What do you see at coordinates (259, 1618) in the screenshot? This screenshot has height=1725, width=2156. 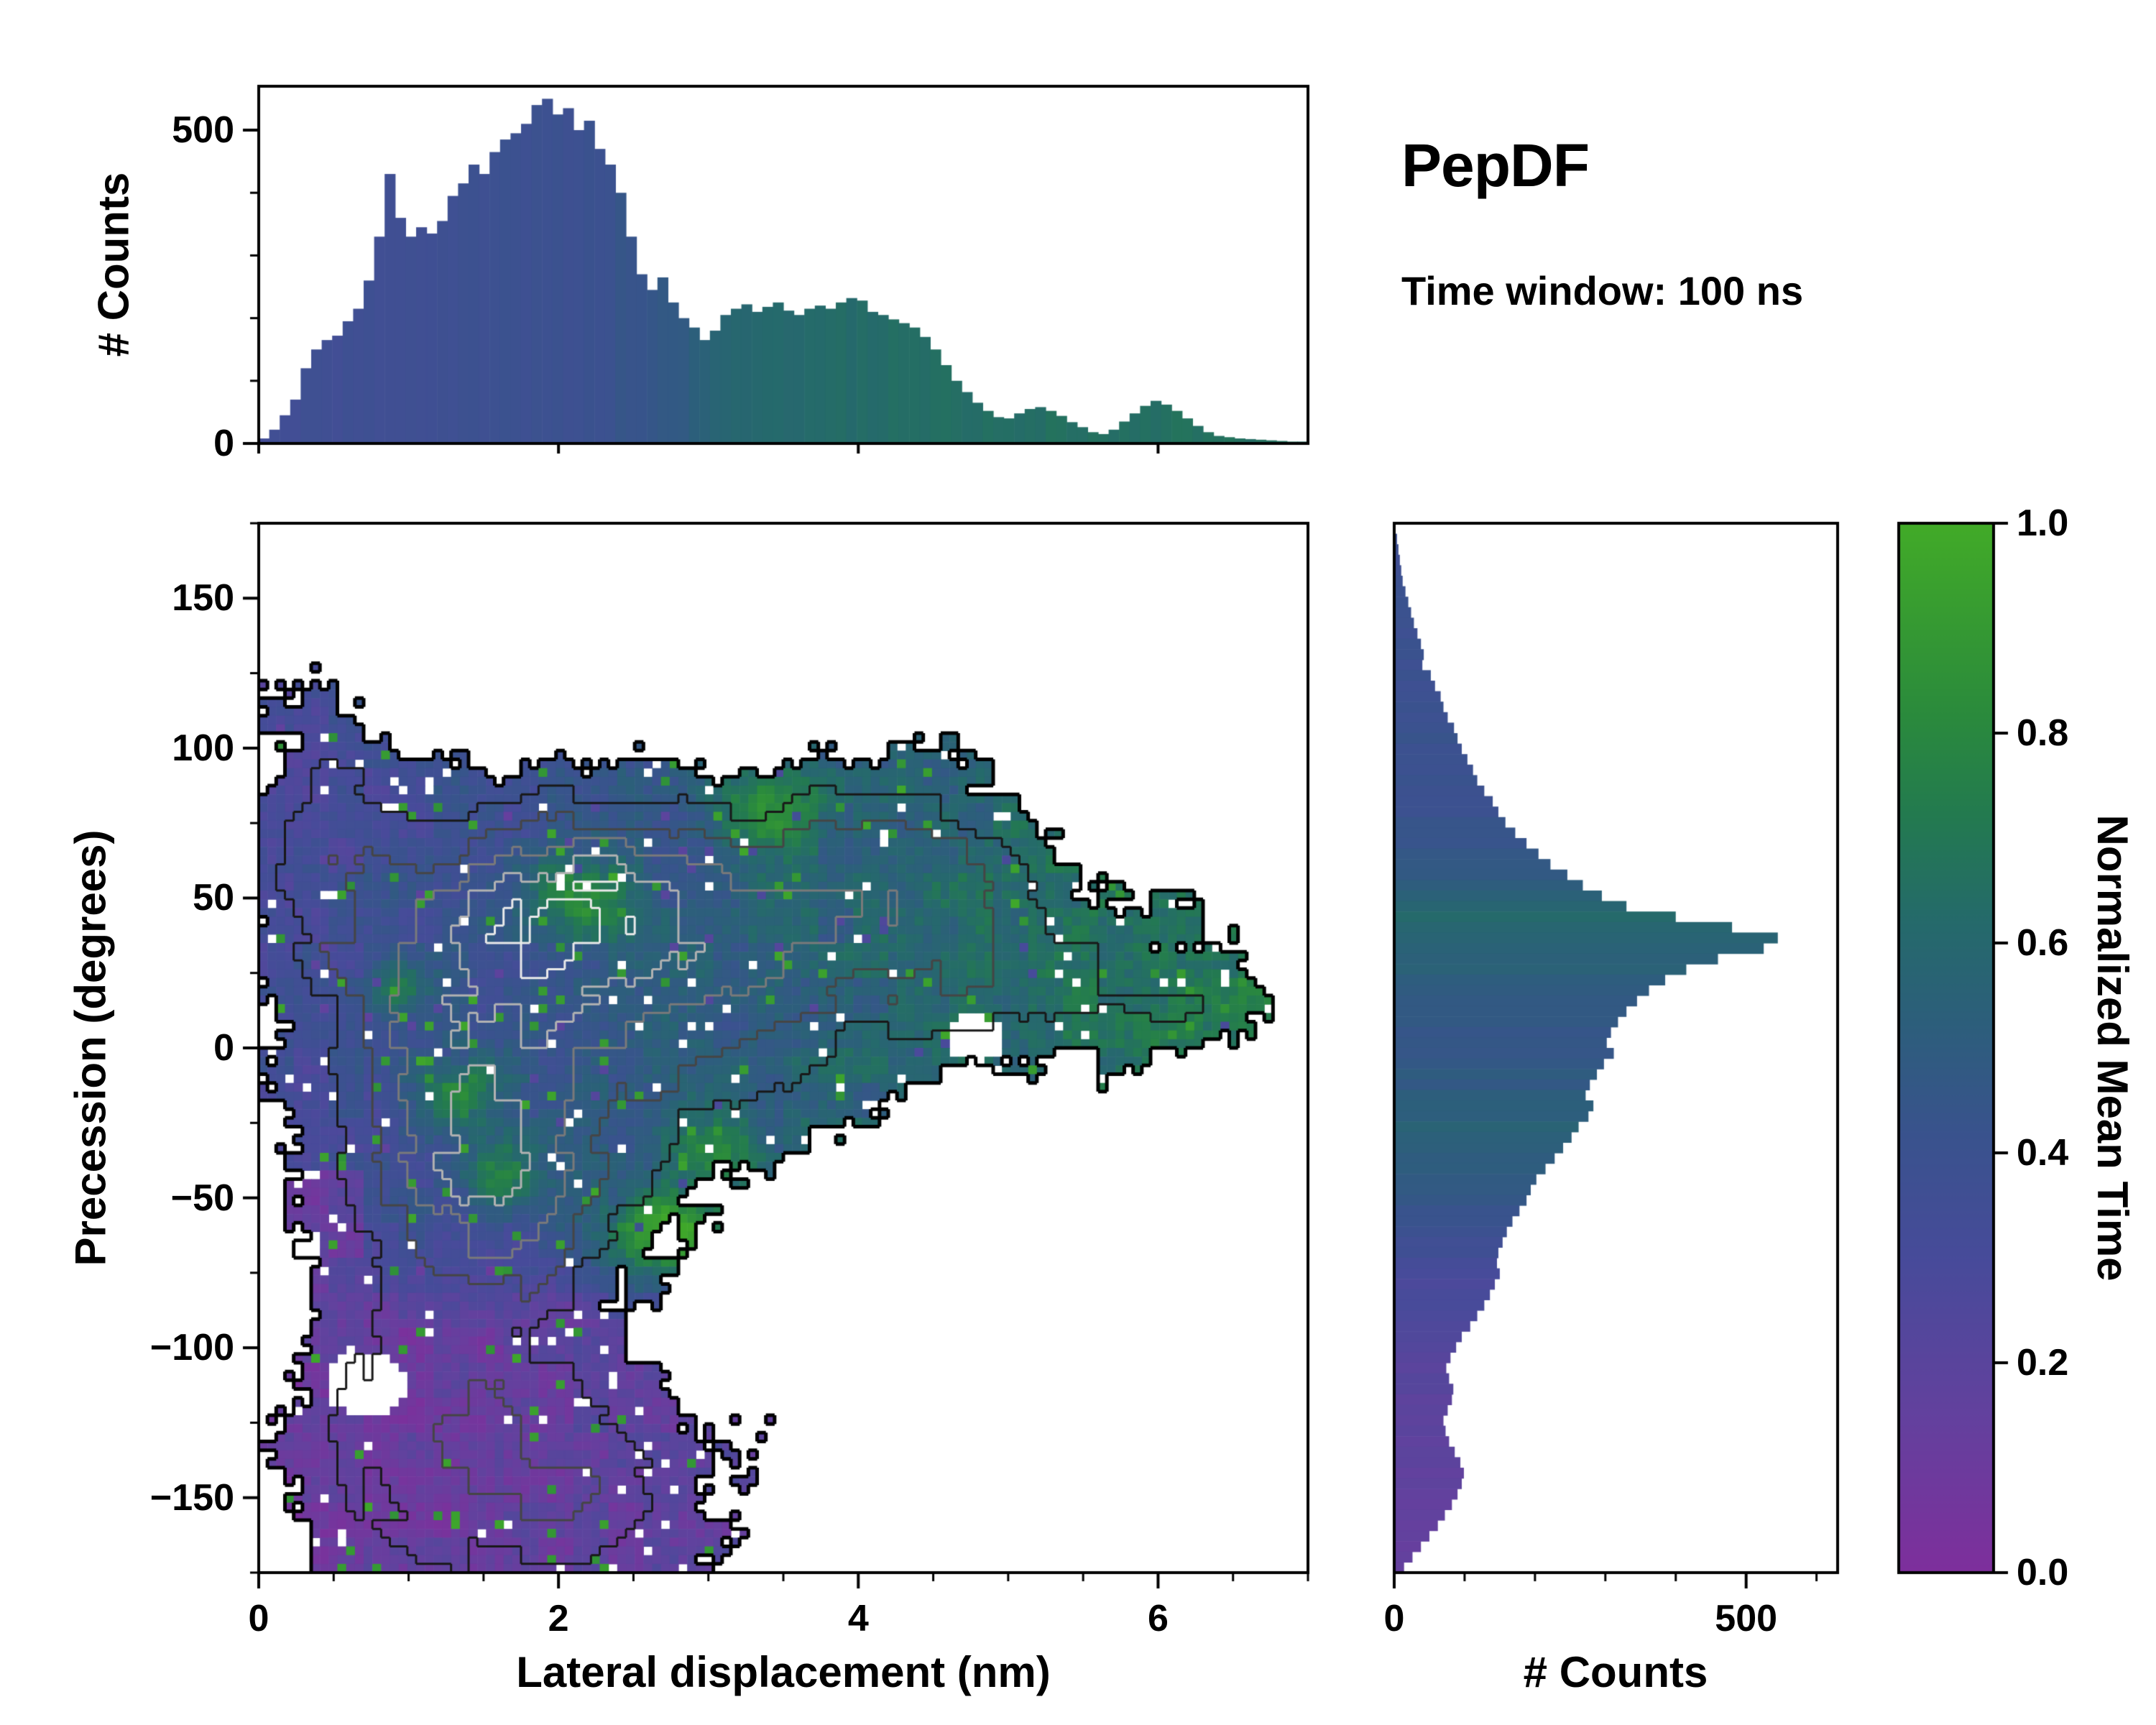 I see `main-x-tick-label: 0` at bounding box center [259, 1618].